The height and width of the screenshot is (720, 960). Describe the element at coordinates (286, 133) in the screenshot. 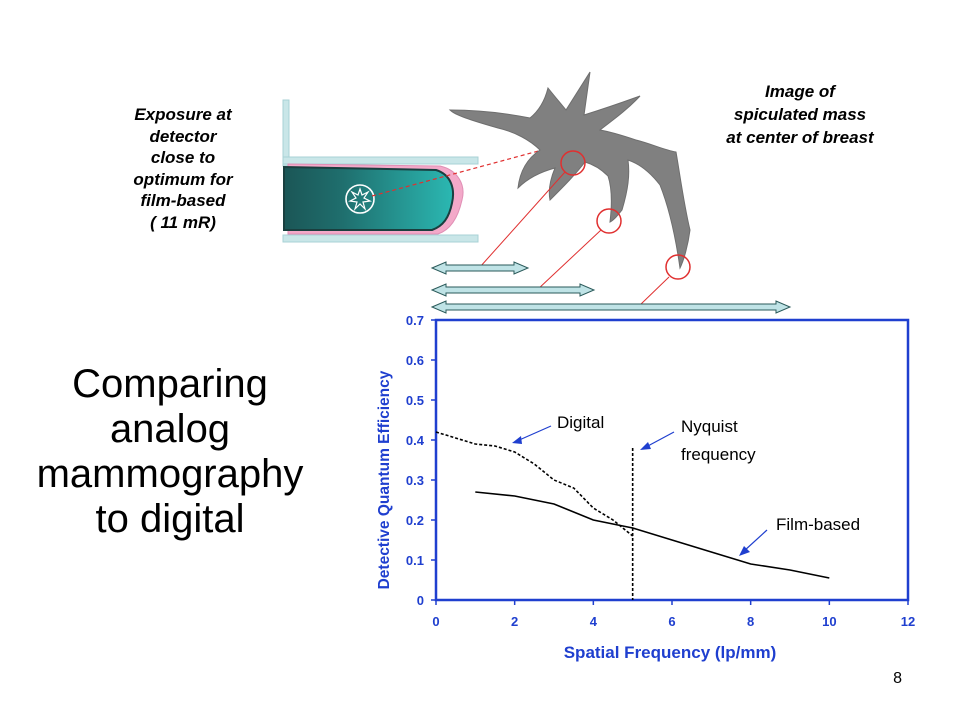

I see `compression-plate-post` at that location.